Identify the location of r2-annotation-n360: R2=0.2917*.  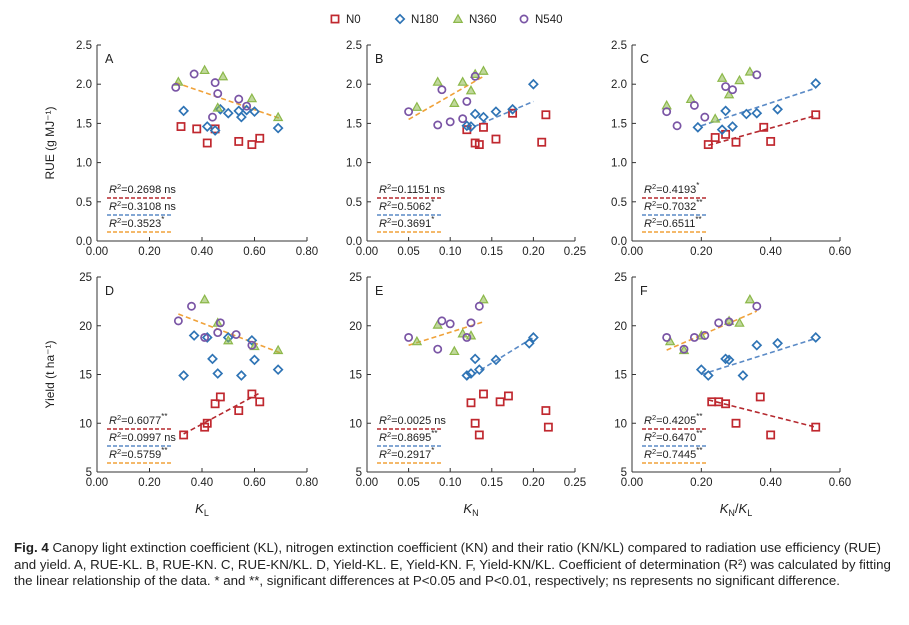
(406, 453).